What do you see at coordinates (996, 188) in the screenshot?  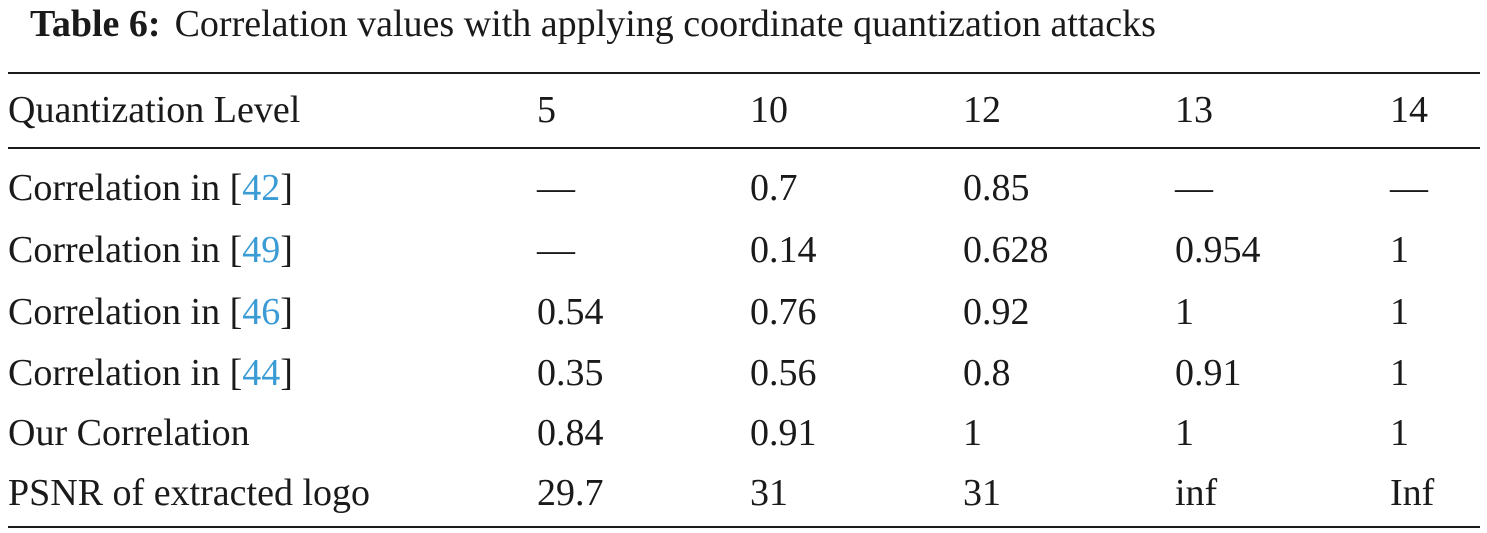 I see `table-cell: 0.85` at bounding box center [996, 188].